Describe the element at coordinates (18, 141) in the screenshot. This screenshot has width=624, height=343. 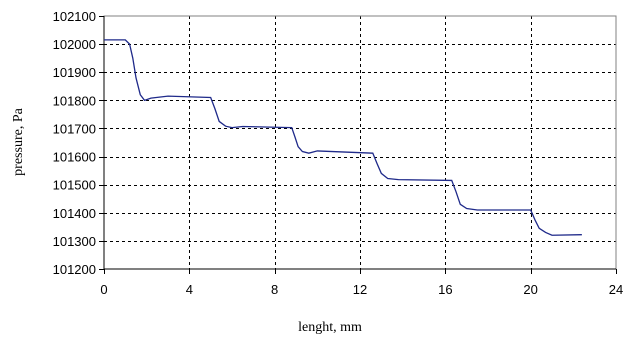
I see `y-axis-title: pressure, Pa` at that location.